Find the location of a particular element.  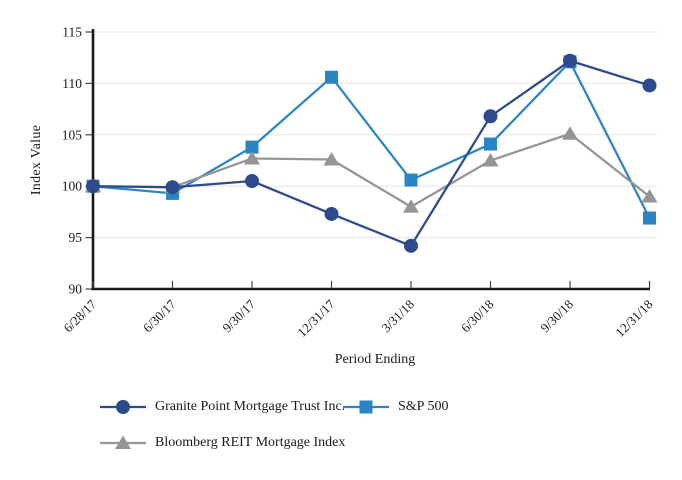

x-tick-label: 9/30/17 is located at coordinates (238, 315).